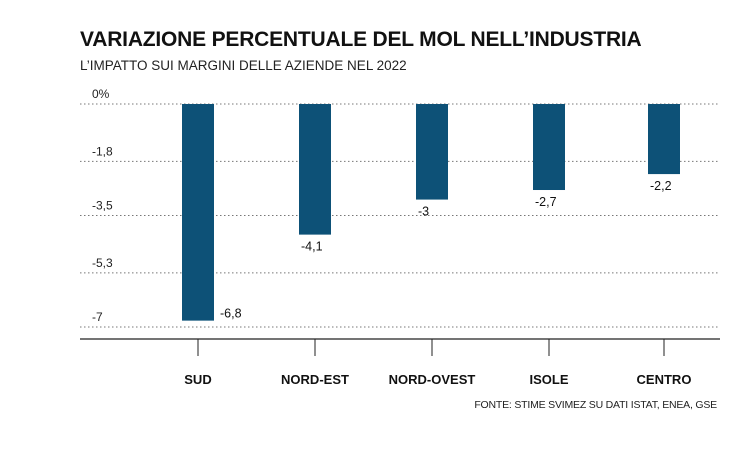  I want to click on y-tick-label: -3,5, so click(102, 206).